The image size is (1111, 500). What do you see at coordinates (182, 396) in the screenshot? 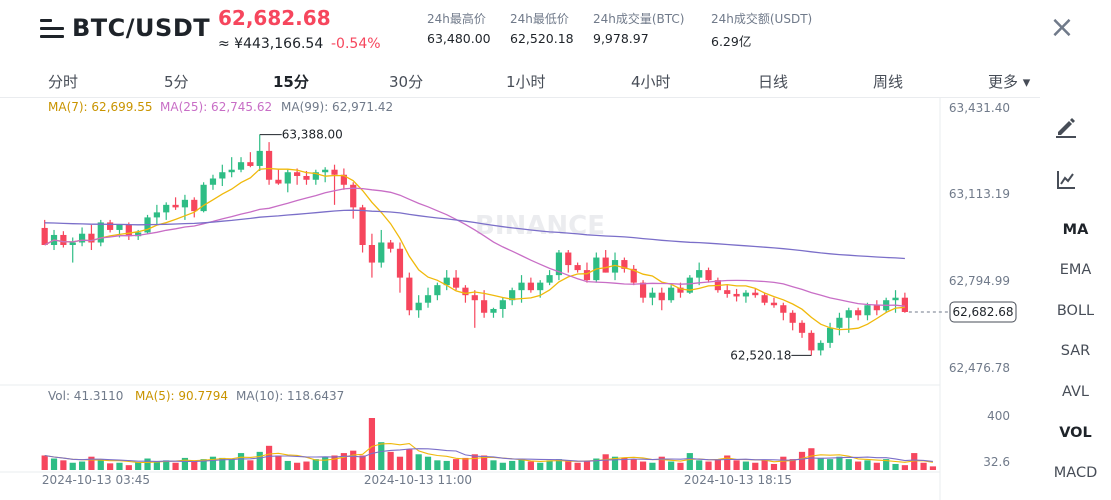
I see `volume-ma5-legend: MA(5): 90.7794` at bounding box center [182, 396].